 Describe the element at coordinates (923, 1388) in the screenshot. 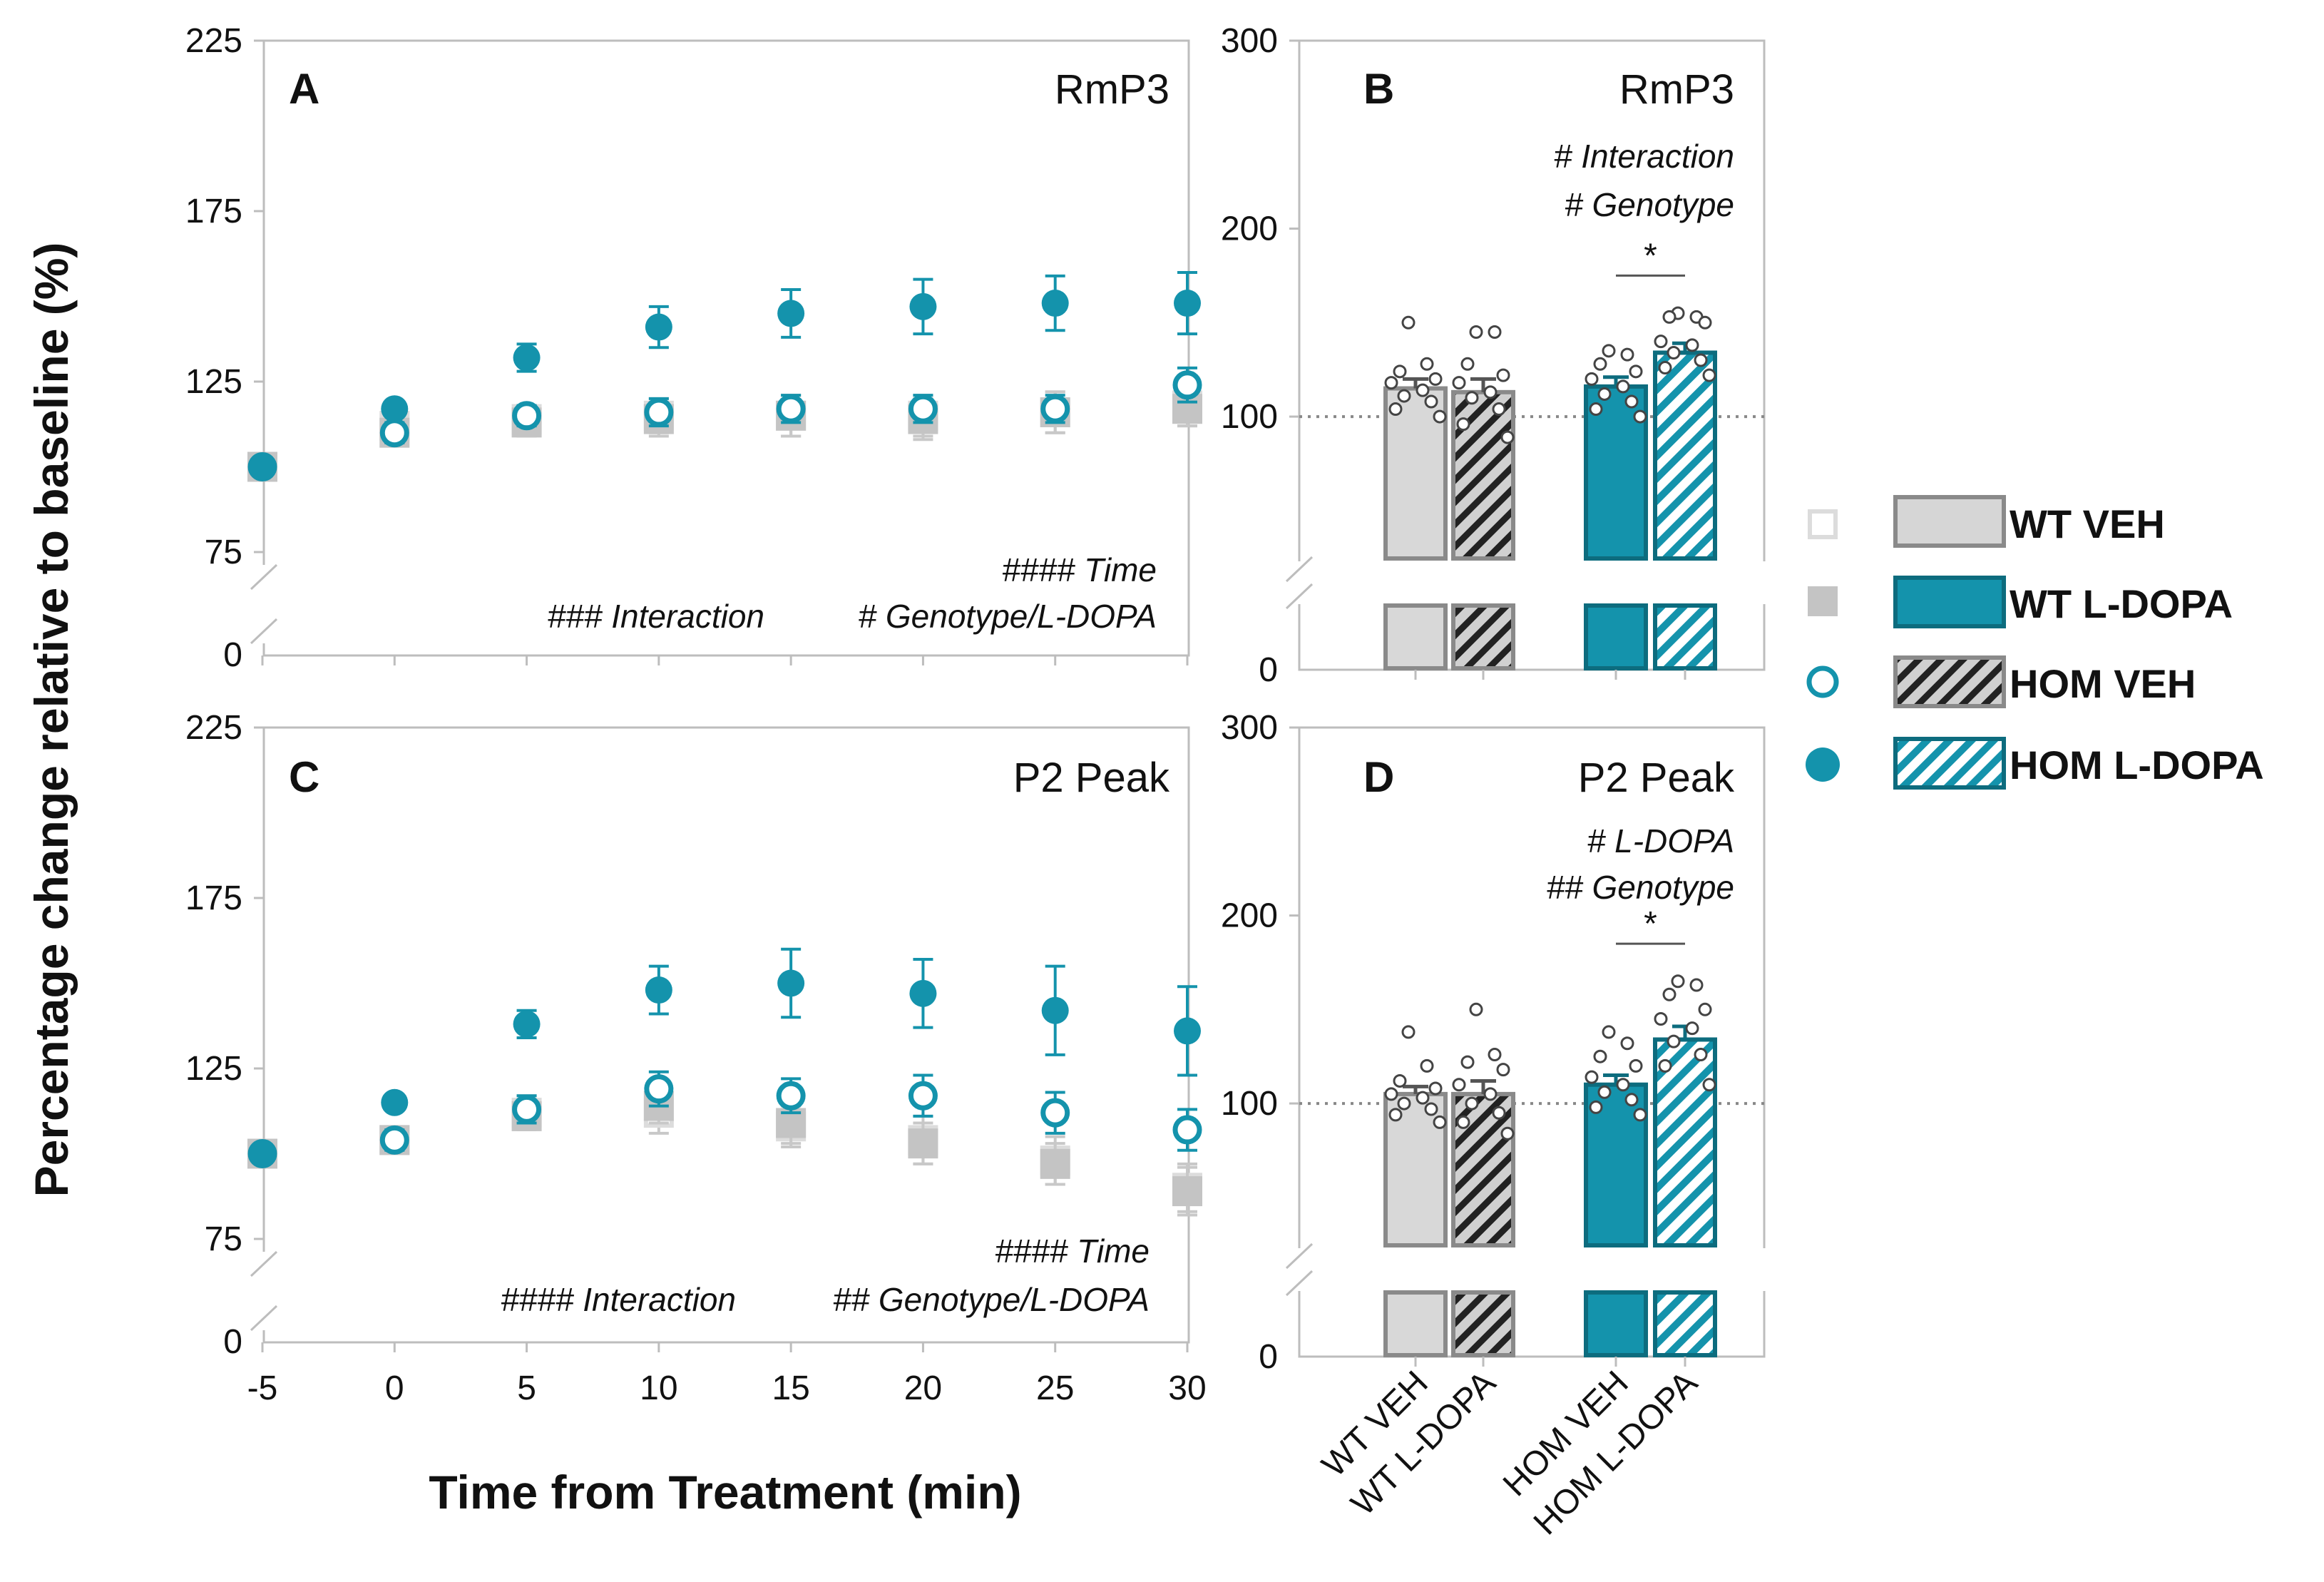

I see `panel-c-x-tick-label: 20` at that location.